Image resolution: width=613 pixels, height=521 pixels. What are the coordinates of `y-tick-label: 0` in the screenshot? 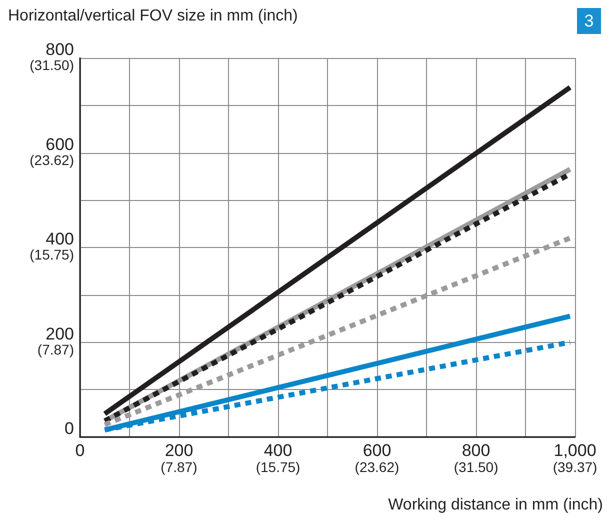 It's located at (69, 428).